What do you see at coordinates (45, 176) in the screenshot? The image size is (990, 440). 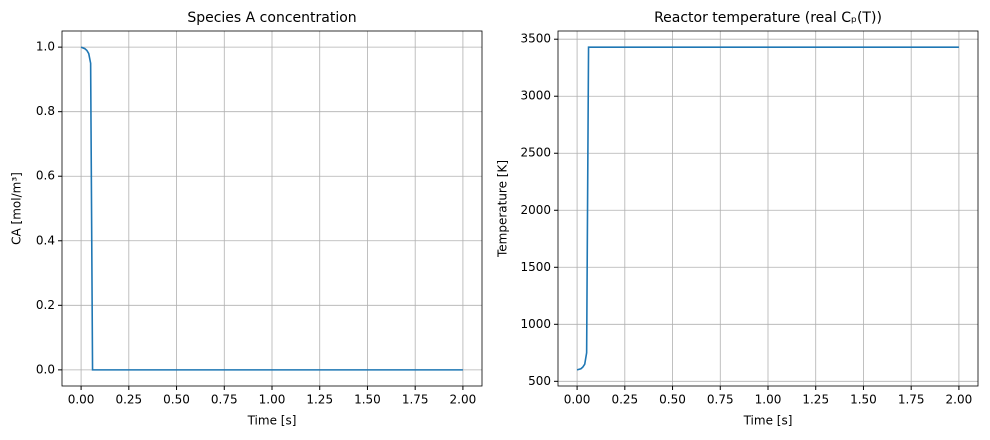 I see `y-tick-label: 0.6` at bounding box center [45, 176].